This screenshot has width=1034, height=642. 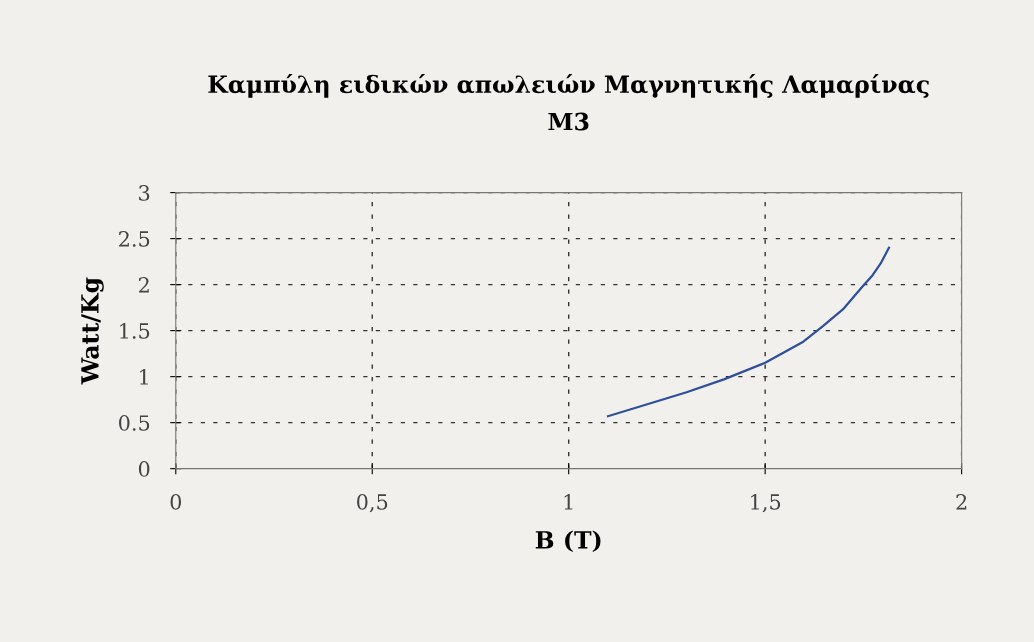 I want to click on line-series, so click(x=748, y=332).